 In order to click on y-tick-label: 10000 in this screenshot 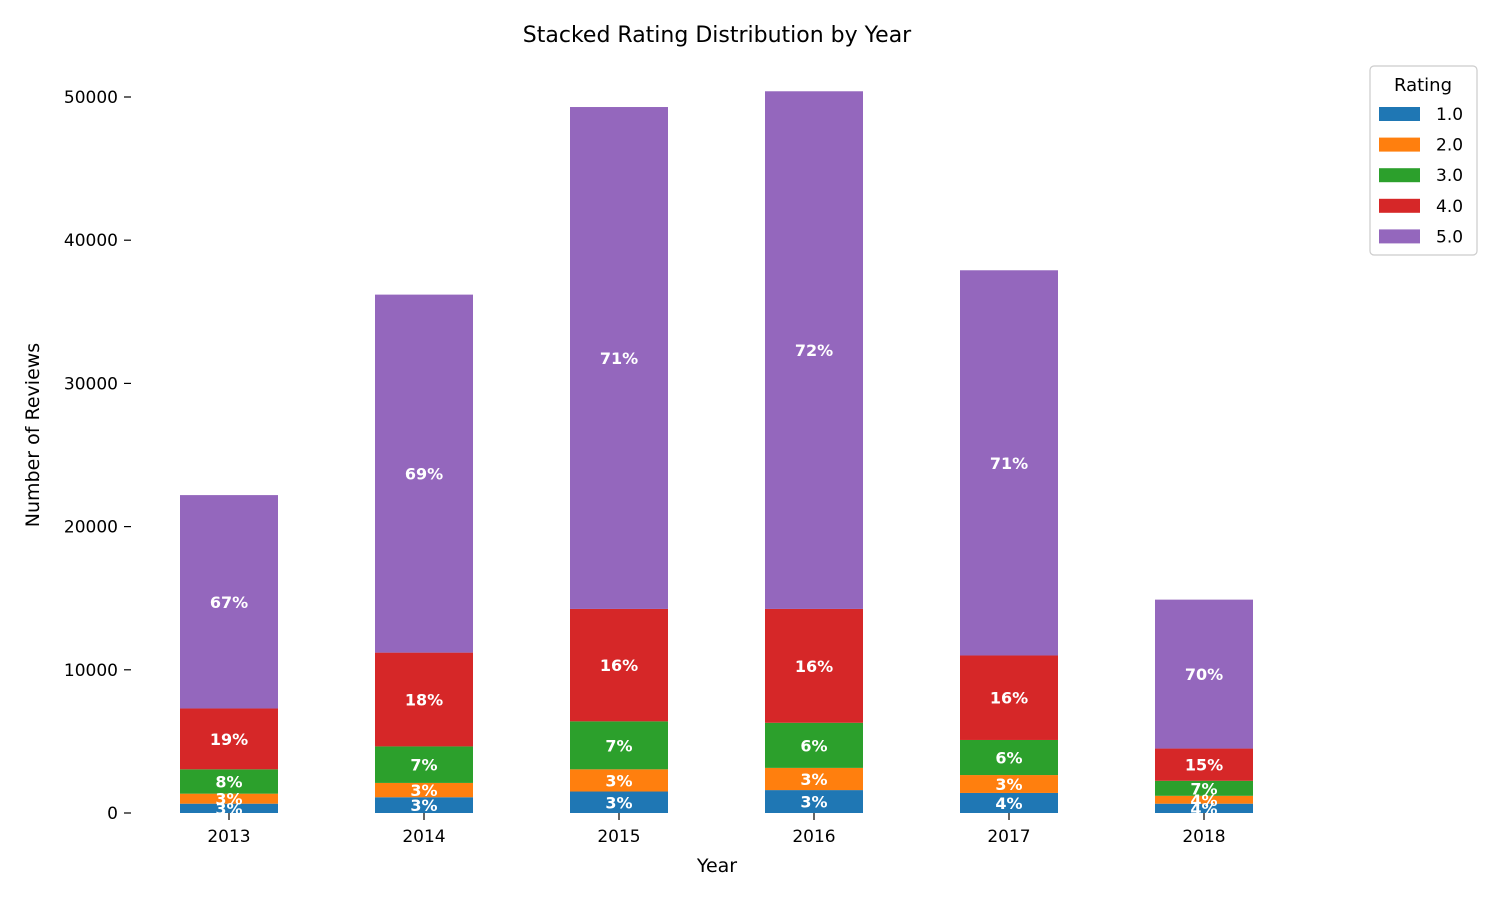, I will do `click(91, 671)`.